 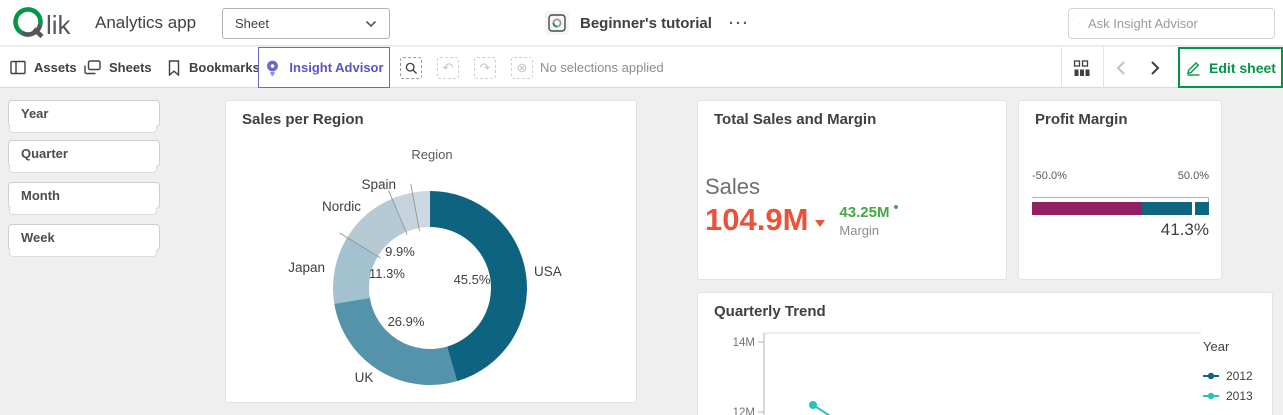 I want to click on assets-label: Assets, so click(x=55, y=67).